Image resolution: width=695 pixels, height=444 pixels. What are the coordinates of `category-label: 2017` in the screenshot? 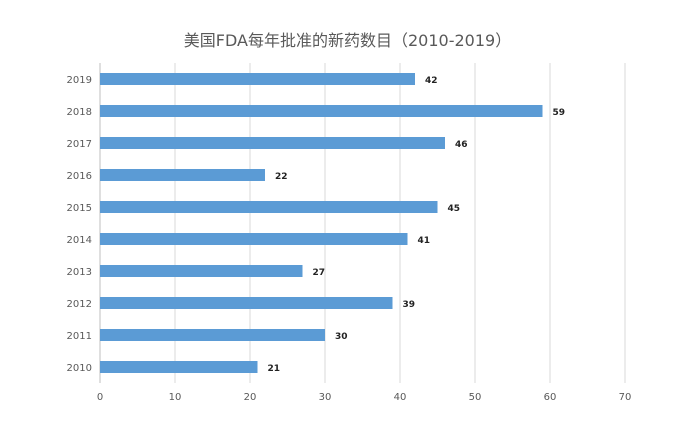 It's located at (79, 144).